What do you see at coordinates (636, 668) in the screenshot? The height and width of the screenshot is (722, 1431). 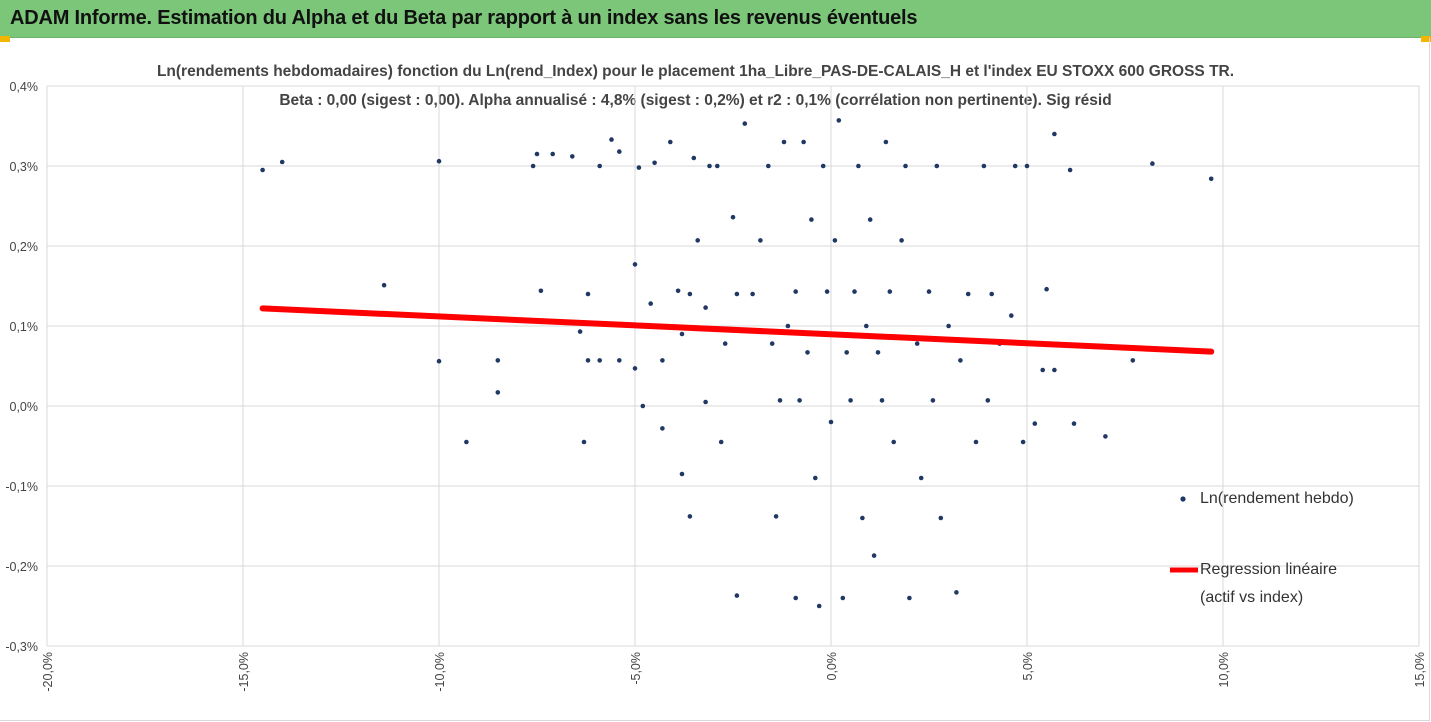 I see `x-tick-label: -5,0%` at bounding box center [636, 668].